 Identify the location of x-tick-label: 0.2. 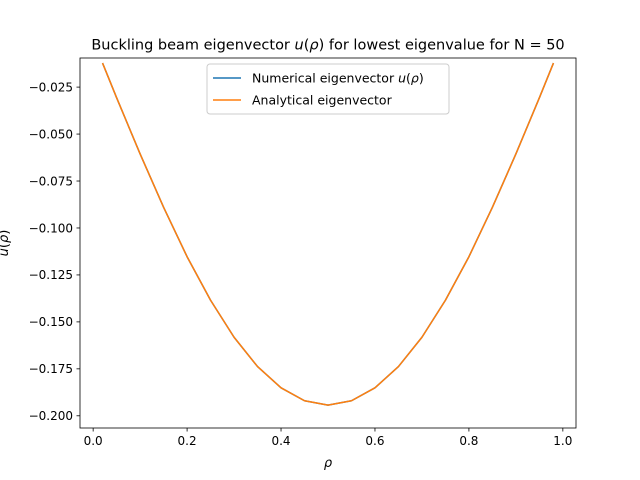
(187, 441).